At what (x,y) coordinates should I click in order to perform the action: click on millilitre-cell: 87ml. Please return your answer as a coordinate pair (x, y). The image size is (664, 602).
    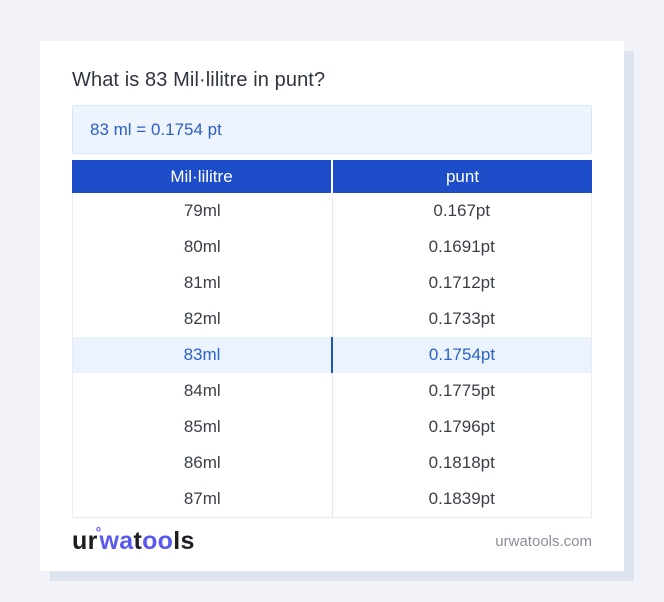
    Looking at the image, I should click on (203, 499).